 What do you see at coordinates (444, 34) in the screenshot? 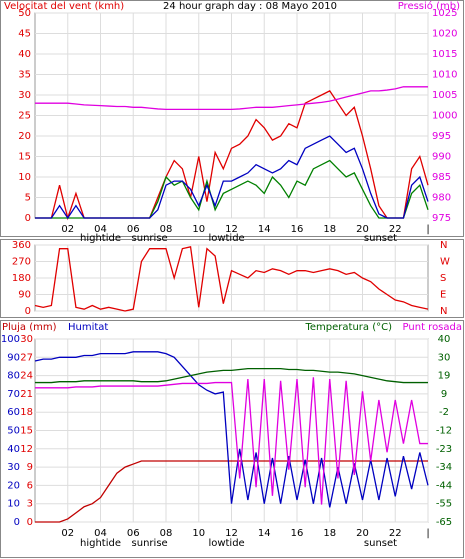
I see `y2-tick-label: 1020` at bounding box center [444, 34].